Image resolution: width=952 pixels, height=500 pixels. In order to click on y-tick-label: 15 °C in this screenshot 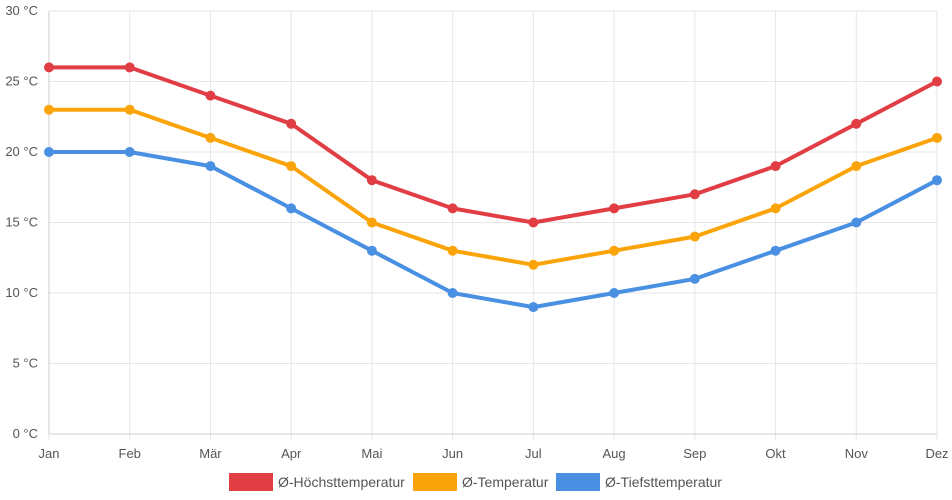, I will do `click(21, 222)`.